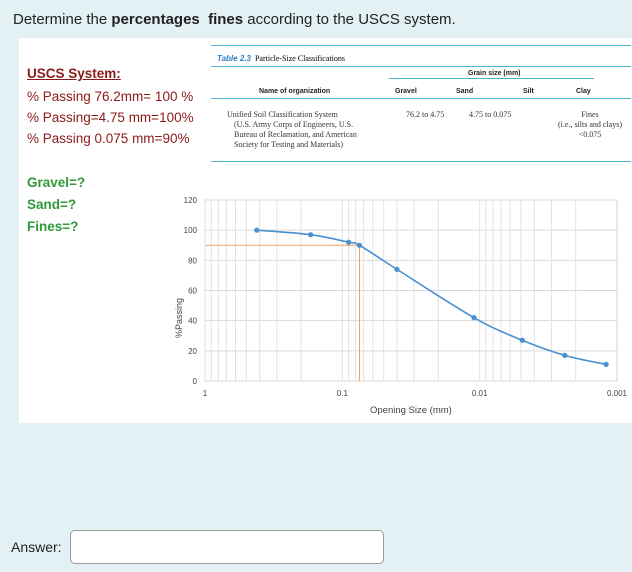 The height and width of the screenshot is (572, 632). What do you see at coordinates (295, 134) in the screenshot?
I see `org-line-3: Bureau of Reclamation, and American` at bounding box center [295, 134].